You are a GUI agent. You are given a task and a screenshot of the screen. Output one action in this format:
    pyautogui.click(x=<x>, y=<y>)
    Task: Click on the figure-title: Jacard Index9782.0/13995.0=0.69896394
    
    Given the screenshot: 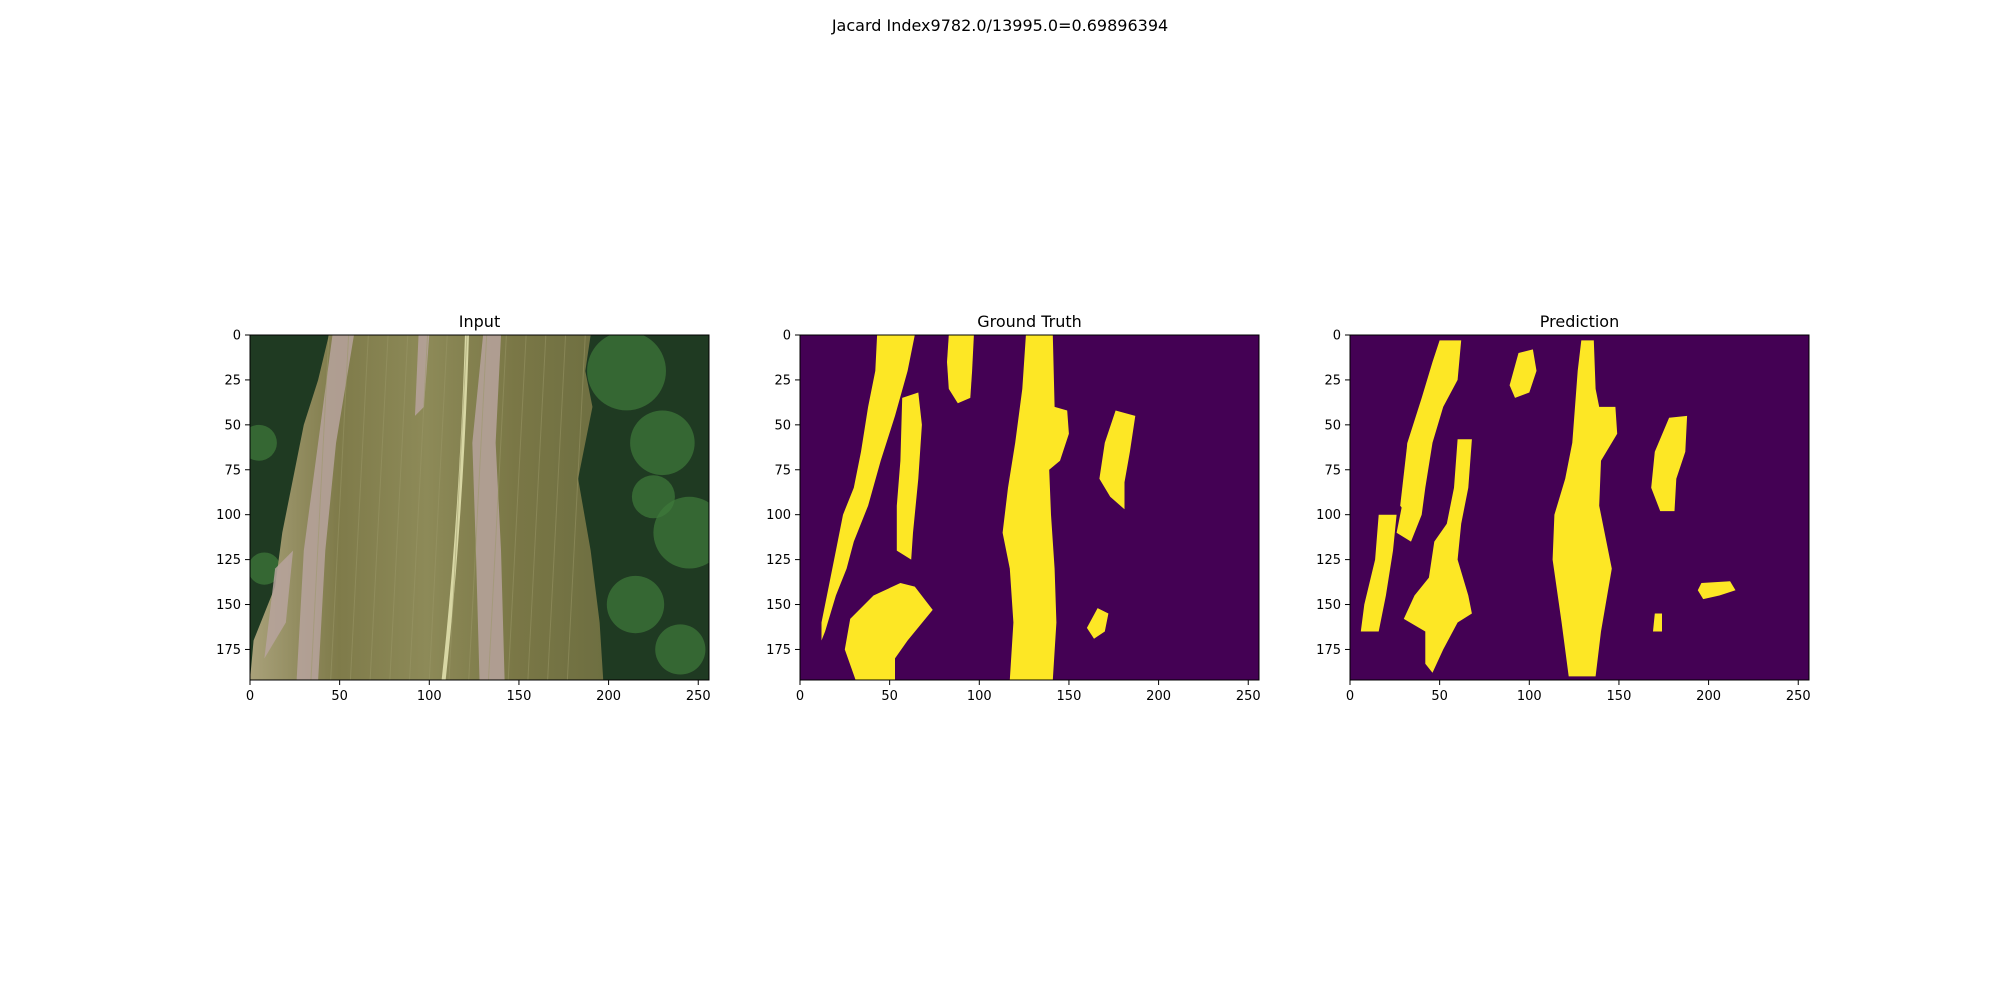 What is the action you would take?
    pyautogui.click(x=1000, y=25)
    